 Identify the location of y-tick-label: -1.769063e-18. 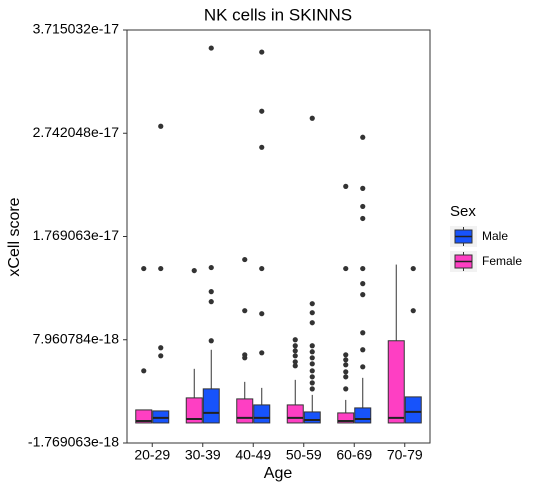
(73, 442).